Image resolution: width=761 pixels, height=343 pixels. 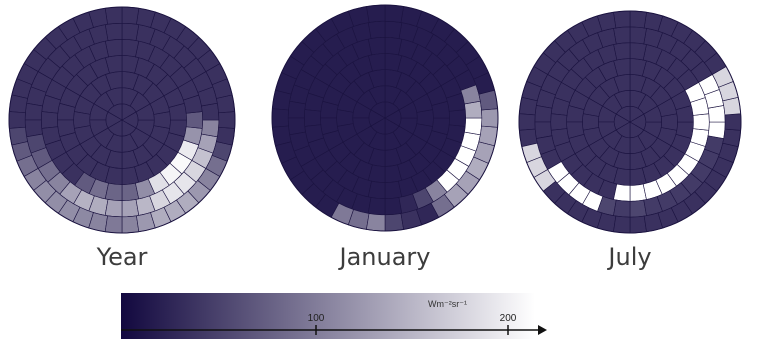 What do you see at coordinates (628, 257) in the screenshot?
I see `panel-caption: July` at bounding box center [628, 257].